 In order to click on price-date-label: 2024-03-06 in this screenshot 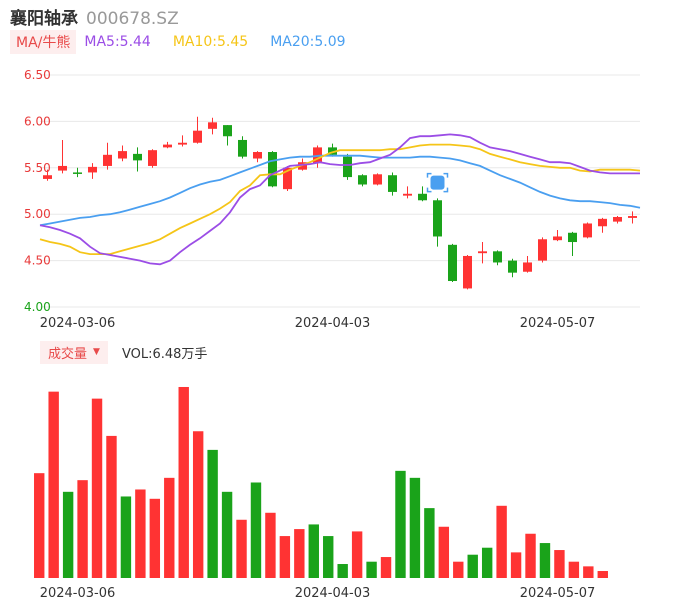, I will do `click(78, 323)`.